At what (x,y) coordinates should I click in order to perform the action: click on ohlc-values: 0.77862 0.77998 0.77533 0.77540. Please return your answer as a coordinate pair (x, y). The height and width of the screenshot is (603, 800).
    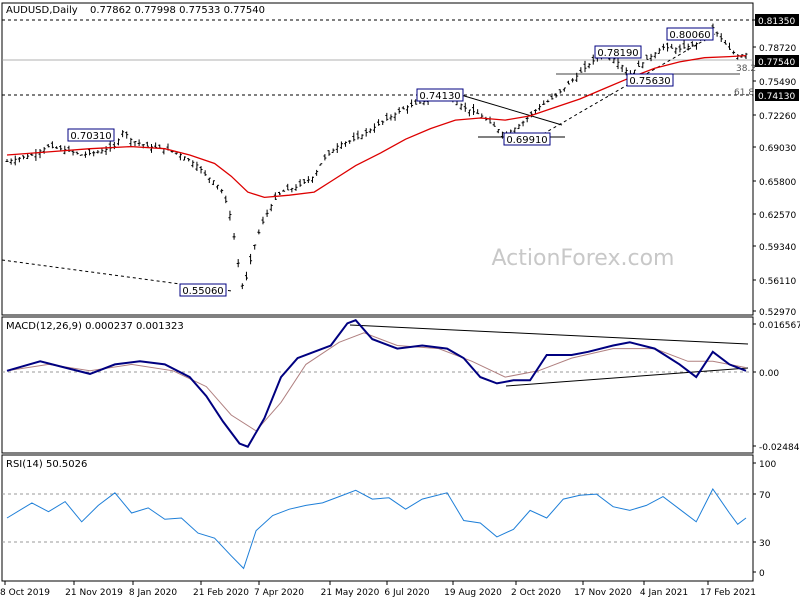
    Looking at the image, I should click on (177, 10).